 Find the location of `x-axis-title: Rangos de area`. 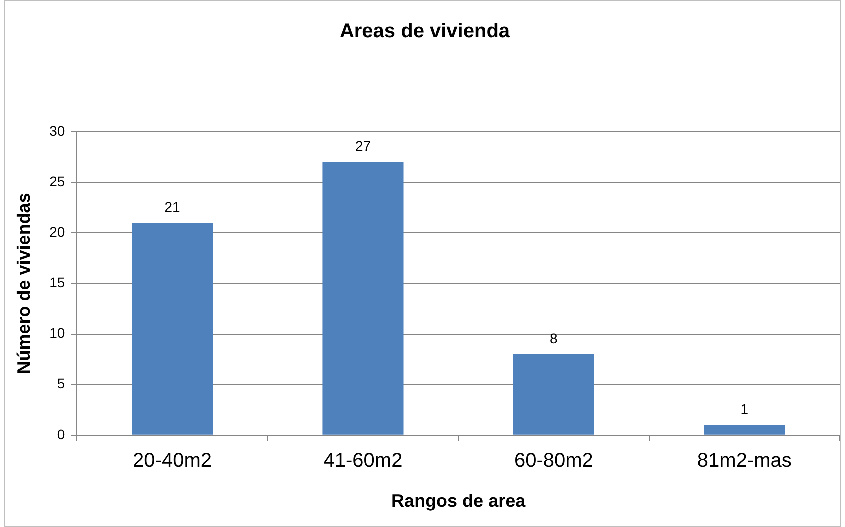

x-axis-title: Rangos de area is located at coordinates (459, 501).